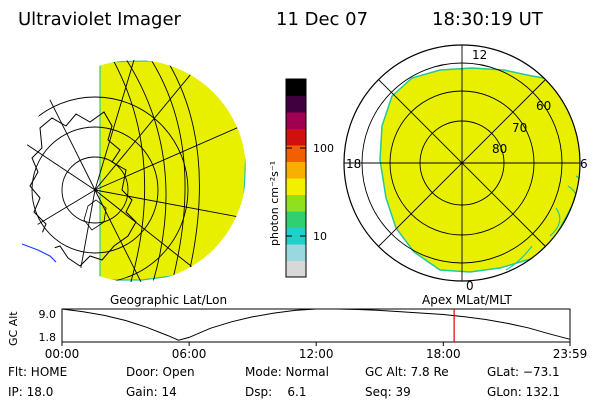  What do you see at coordinates (160, 372) in the screenshot?
I see `door-status: Door: Open` at bounding box center [160, 372].